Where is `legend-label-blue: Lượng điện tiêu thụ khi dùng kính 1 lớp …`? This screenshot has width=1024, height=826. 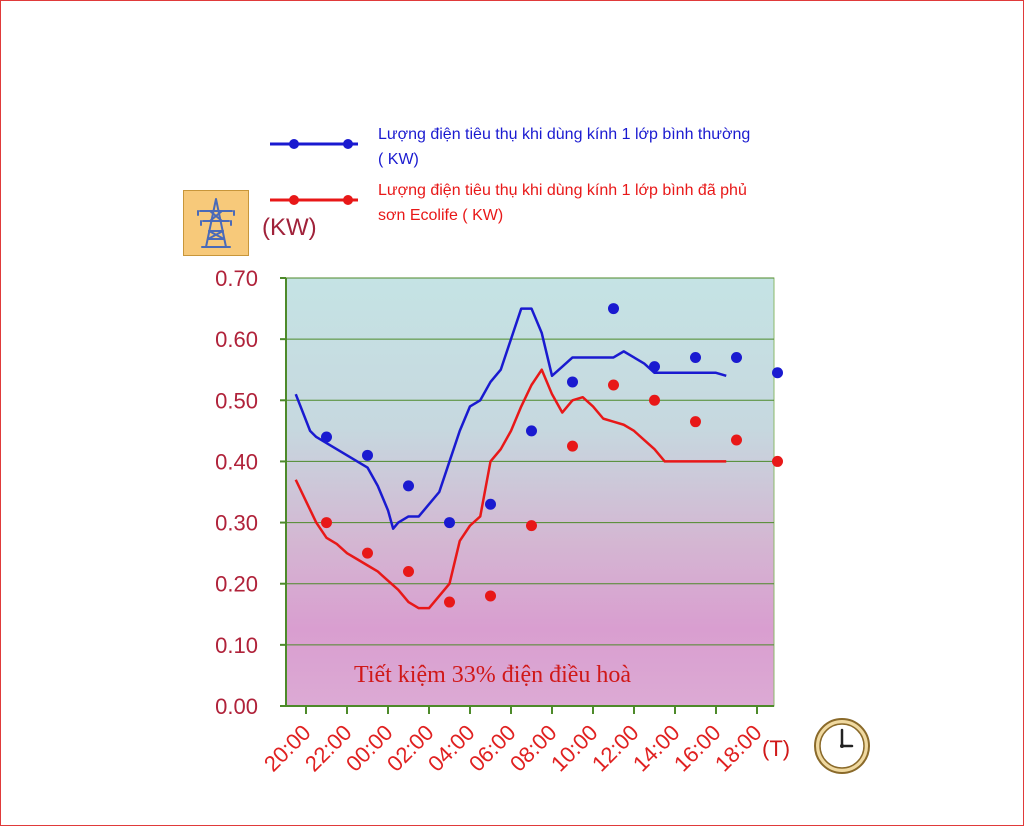
legend-label-blue: Lượng điện tiêu thụ khi dùng kính 1 lớp … is located at coordinates (564, 147).